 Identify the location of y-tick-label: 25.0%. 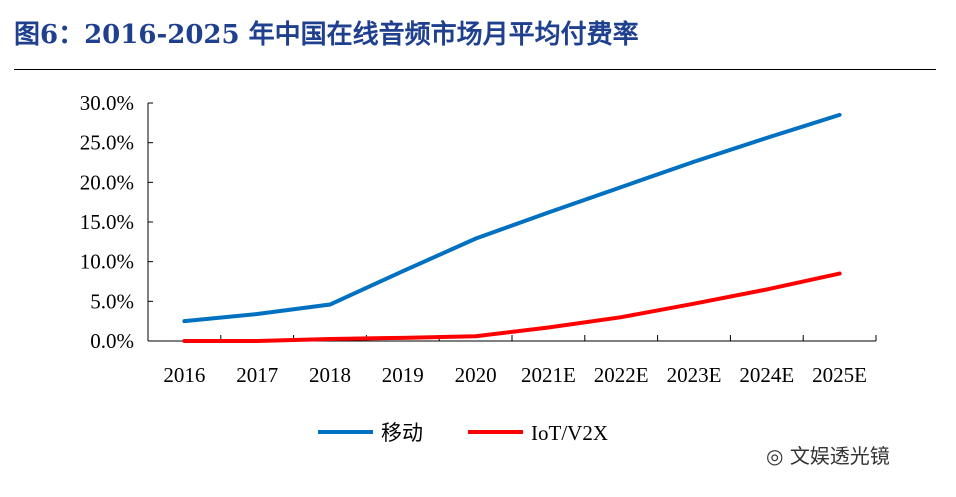
(107, 143).